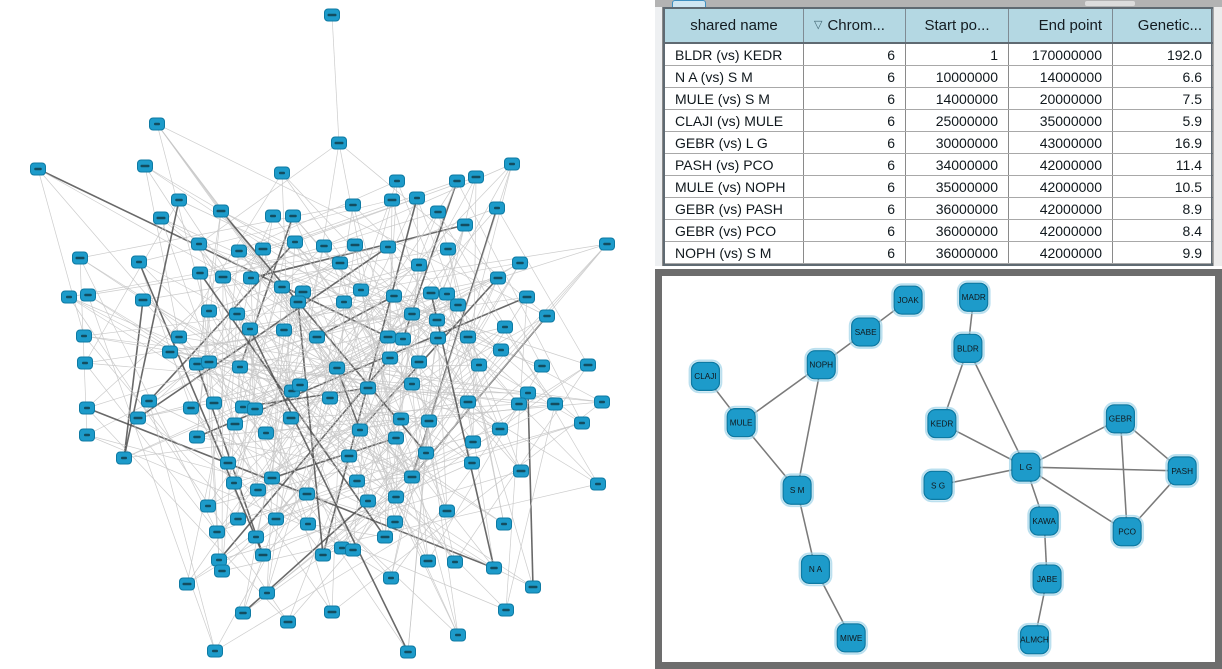 This screenshot has width=1222, height=669. Describe the element at coordinates (1182, 471) in the screenshot. I see `network-node-pash: PASH` at that location.